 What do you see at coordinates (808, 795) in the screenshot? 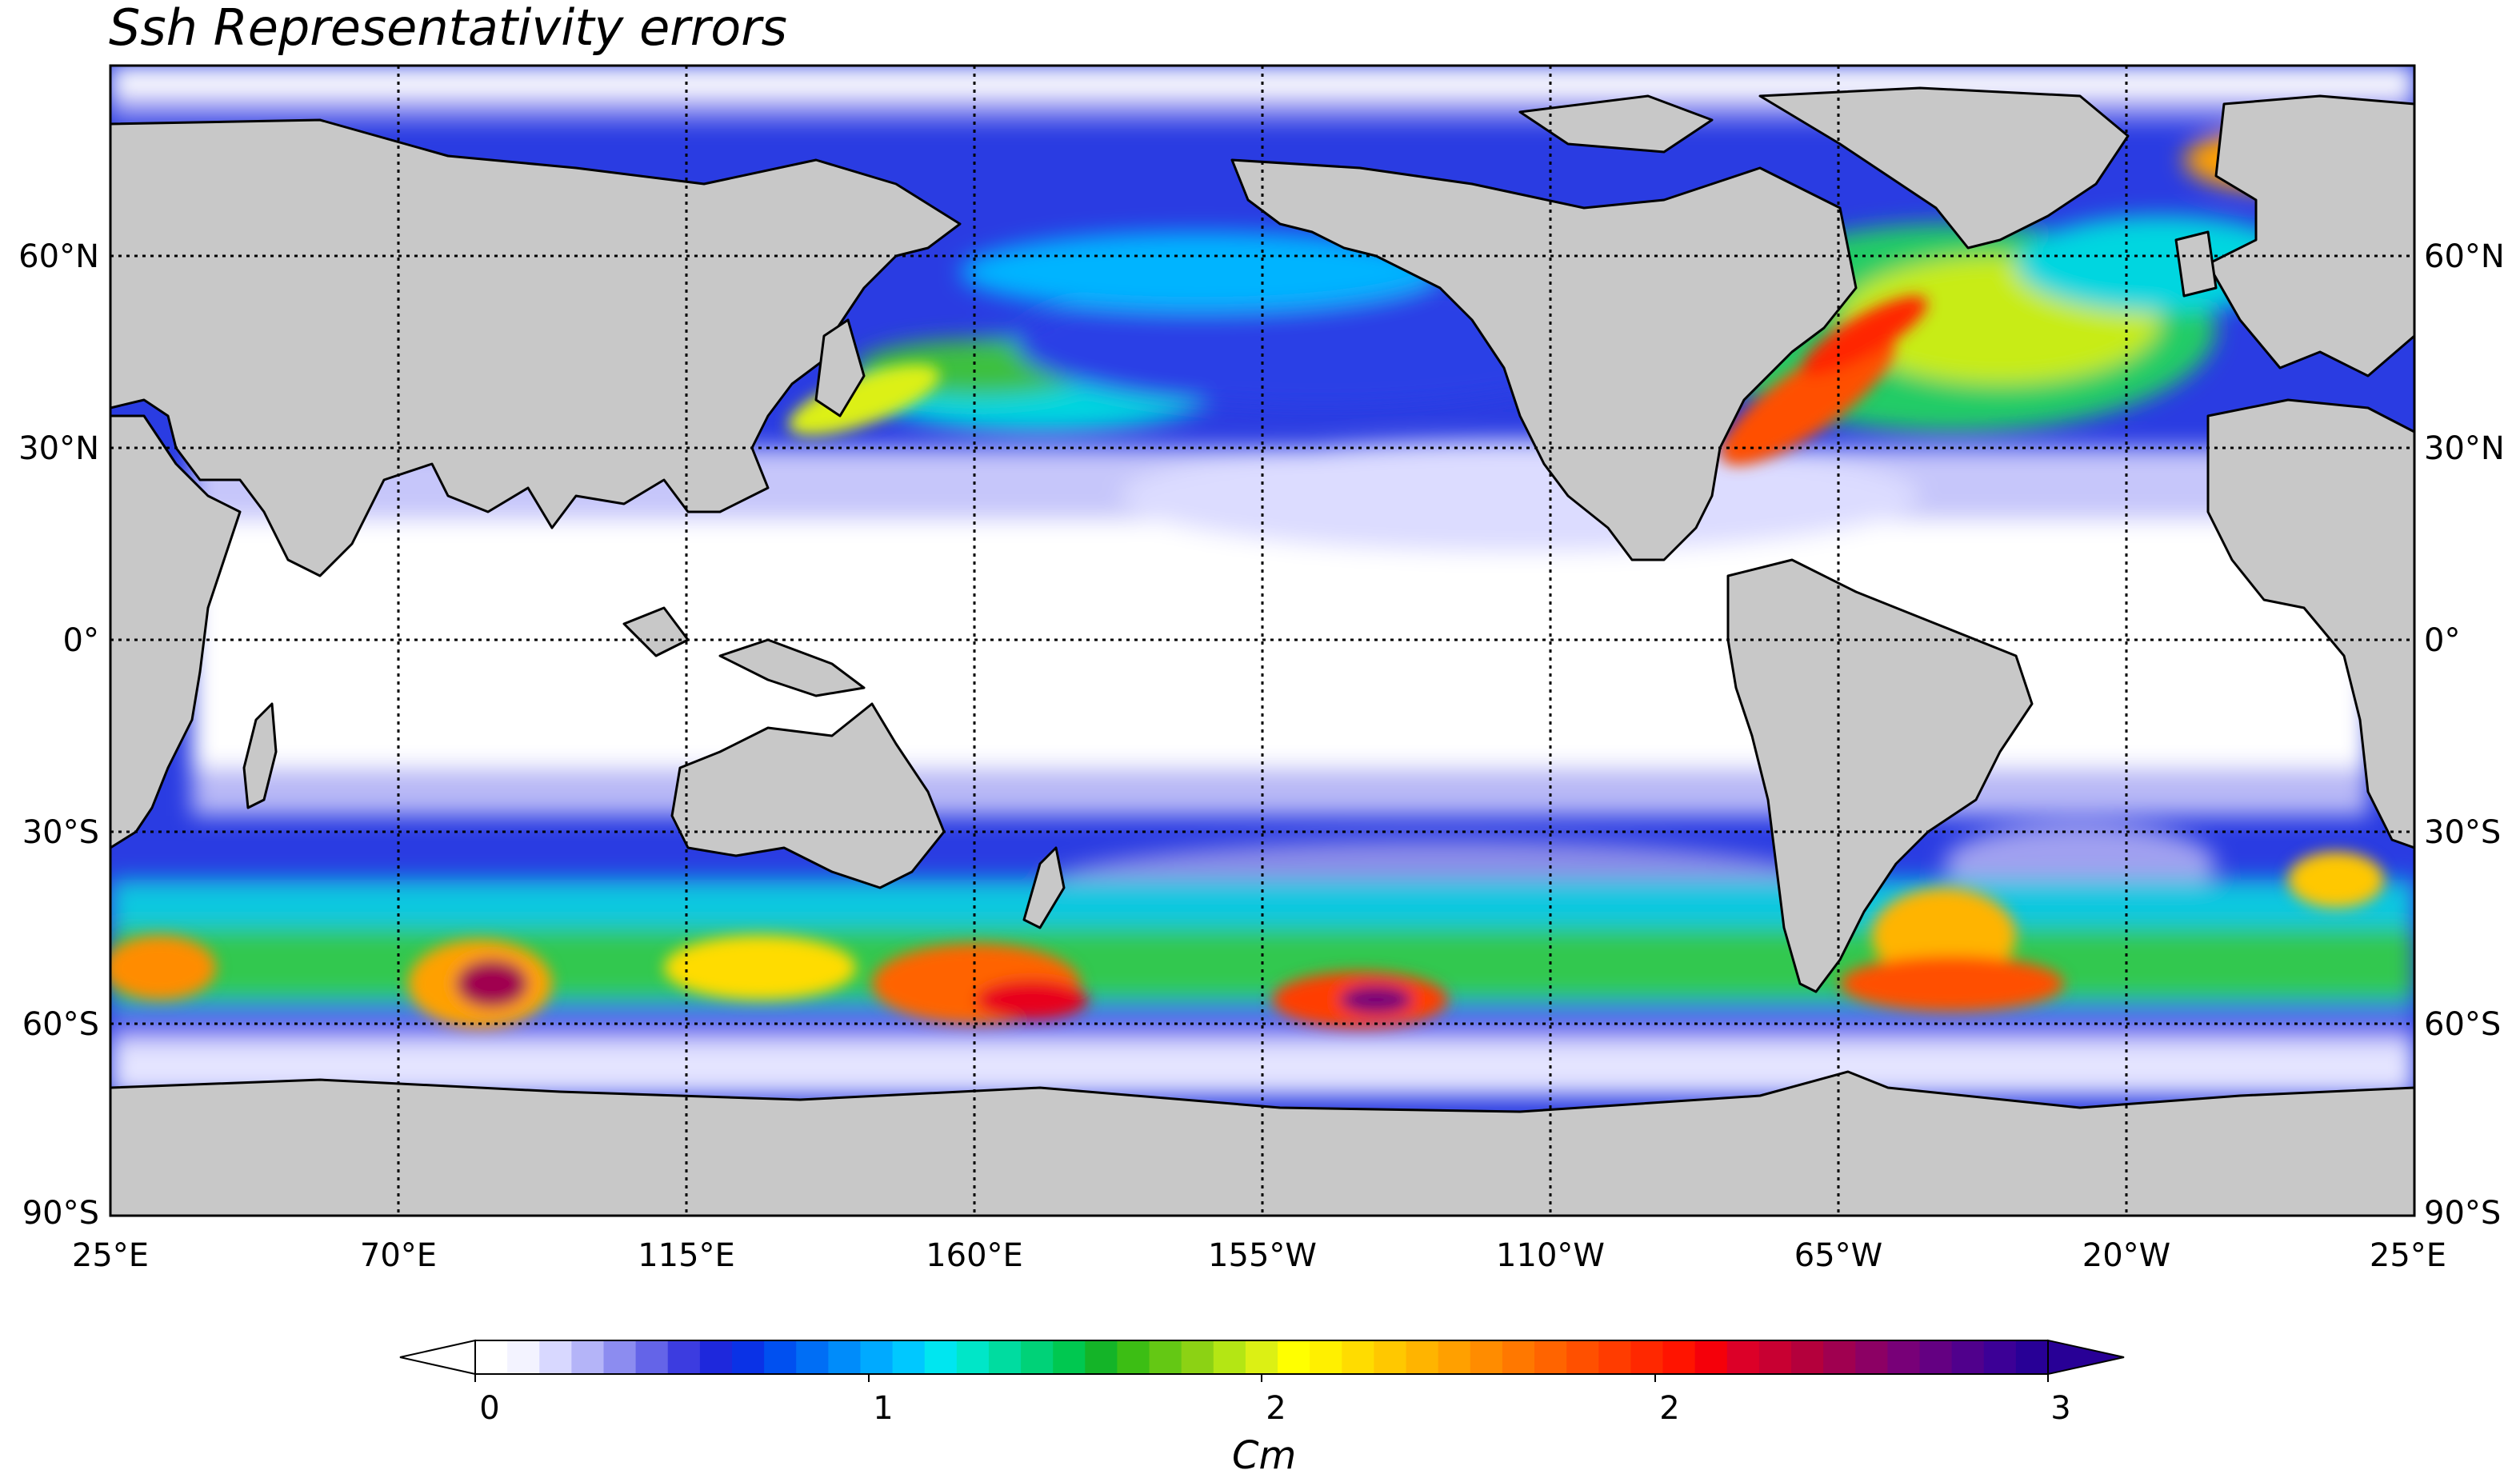
I see `land-australia` at bounding box center [808, 795].